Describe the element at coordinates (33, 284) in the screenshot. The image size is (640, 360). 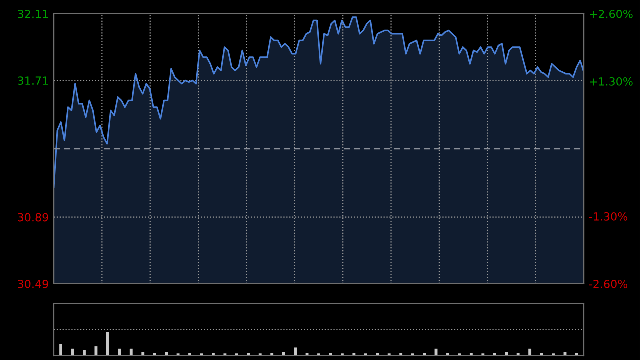
I see `y-tick-label: 30.49` at that location.